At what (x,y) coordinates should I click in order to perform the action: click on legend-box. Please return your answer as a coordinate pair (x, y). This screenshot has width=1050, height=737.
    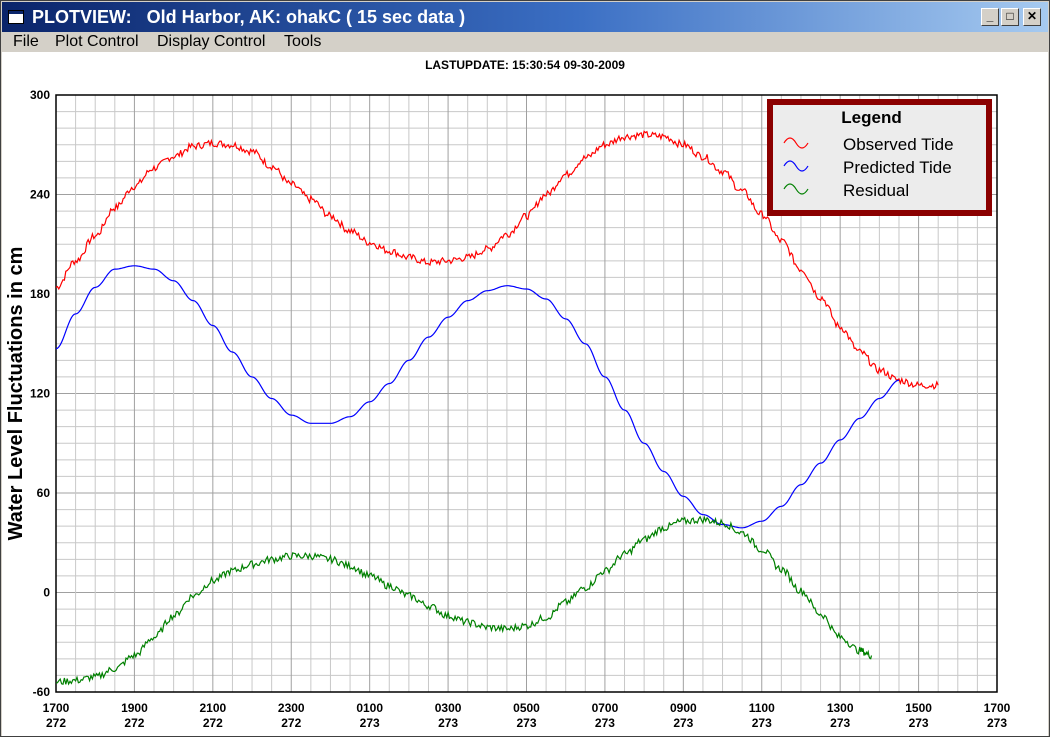
    Looking at the image, I should click on (879, 157).